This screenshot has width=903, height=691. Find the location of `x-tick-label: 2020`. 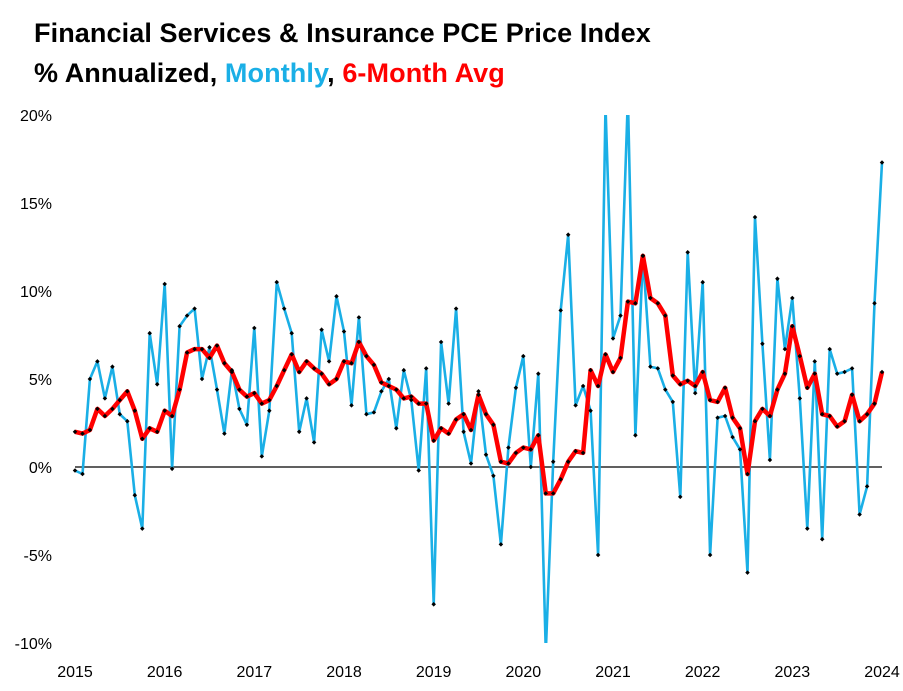

x-tick-label: 2020 is located at coordinates (524, 672).